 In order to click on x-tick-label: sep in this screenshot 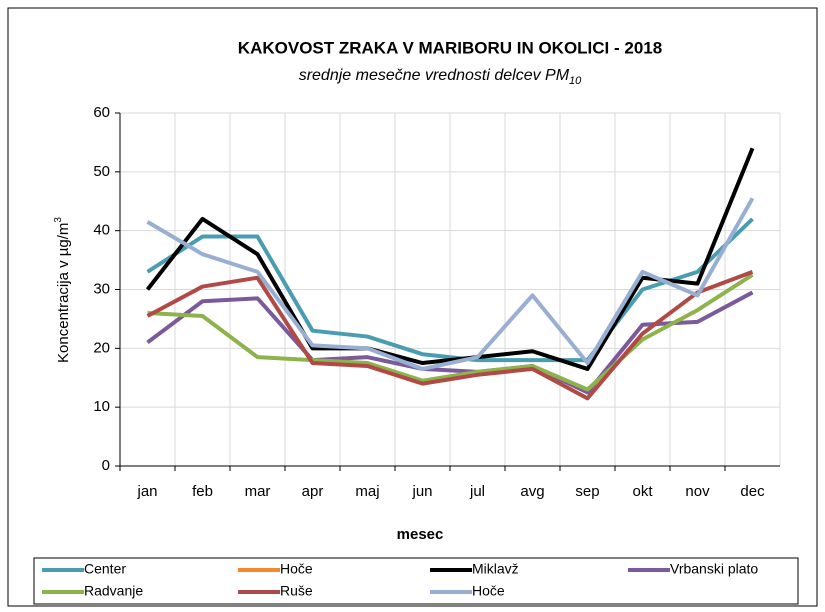, I will do `click(587, 491)`.